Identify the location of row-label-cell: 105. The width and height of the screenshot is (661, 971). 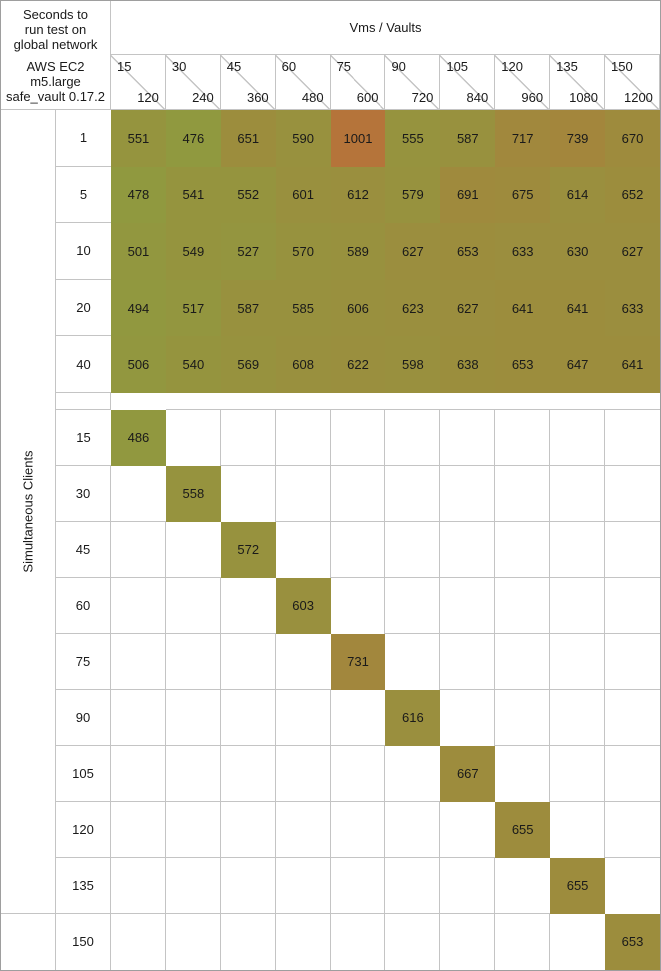
(83, 773).